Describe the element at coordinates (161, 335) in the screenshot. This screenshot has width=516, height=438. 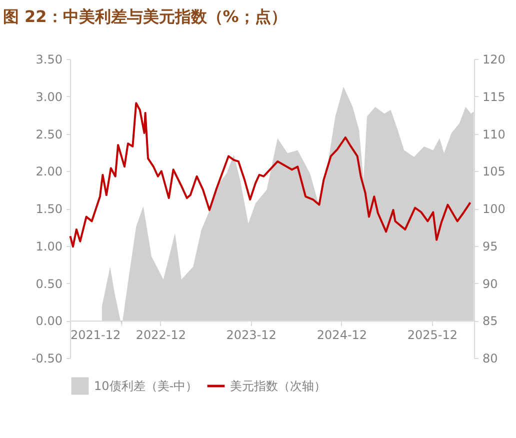
I see `x-tick-label: 2022-12` at that location.